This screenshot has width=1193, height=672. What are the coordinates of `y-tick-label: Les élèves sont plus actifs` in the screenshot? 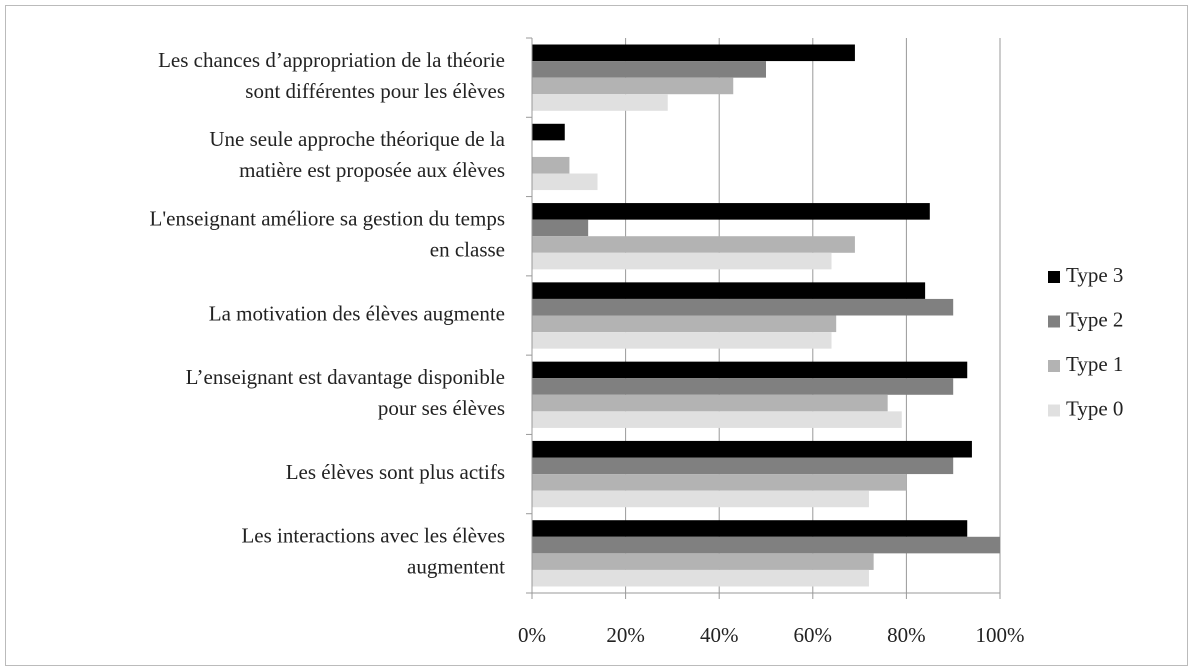 It's located at (395, 472).